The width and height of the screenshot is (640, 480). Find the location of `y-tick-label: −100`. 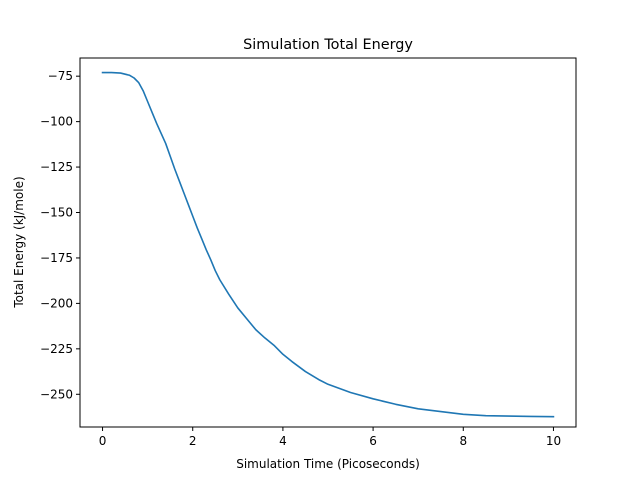

y-tick-label: −100 is located at coordinates (56, 122).